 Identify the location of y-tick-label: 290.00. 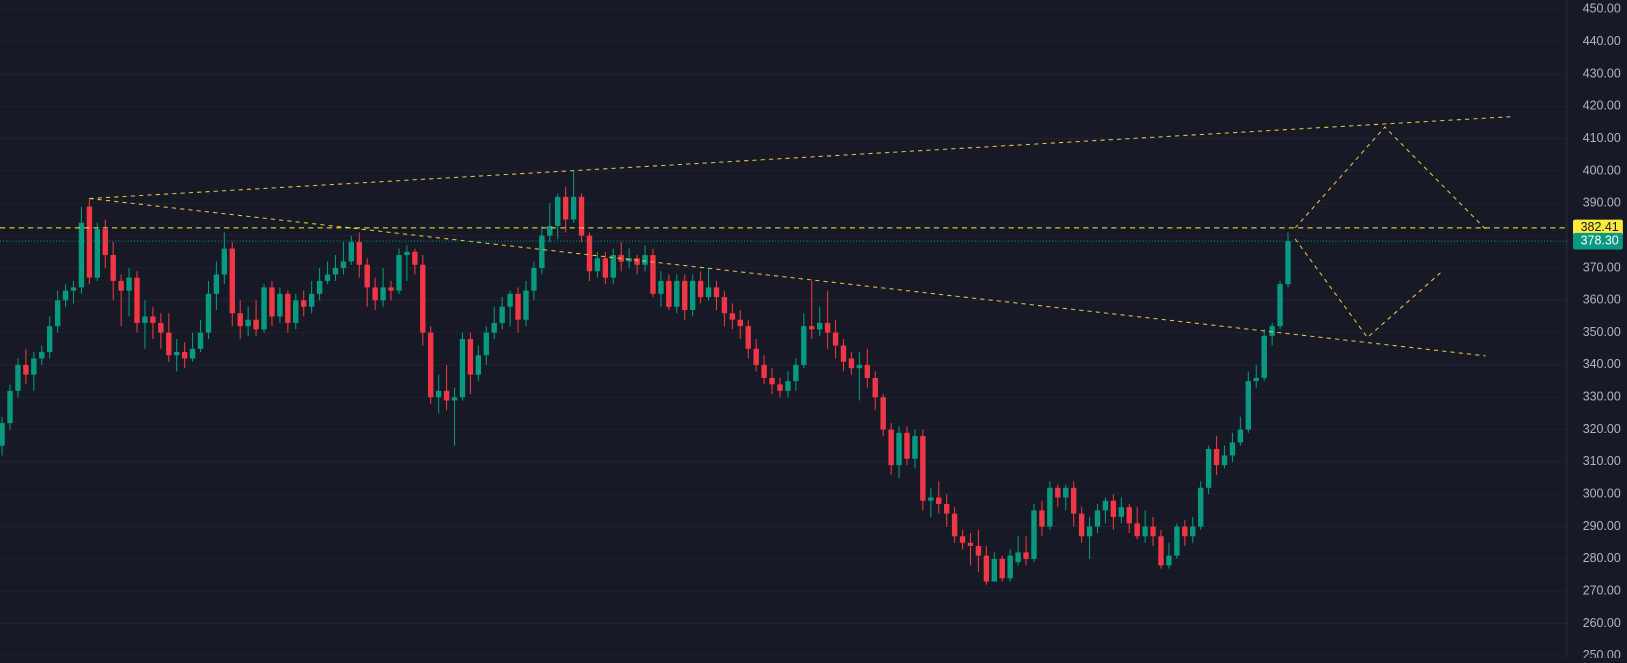
(1602, 526).